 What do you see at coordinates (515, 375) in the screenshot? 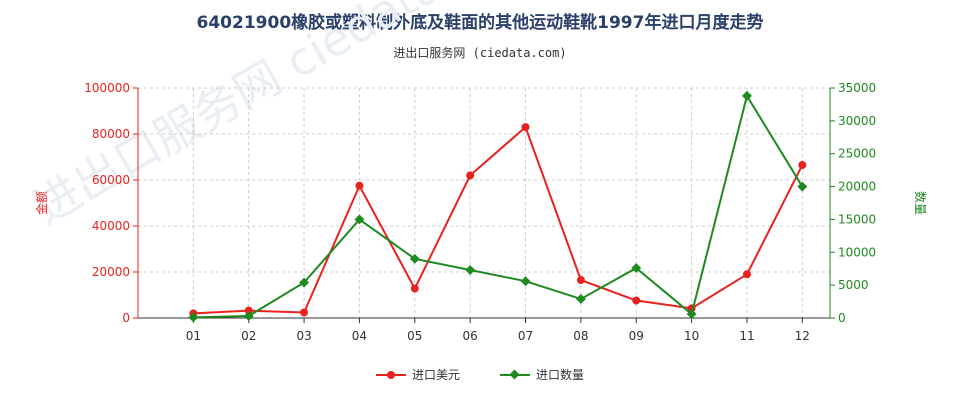
I see `quantity-line-swatch-icon` at bounding box center [515, 375].